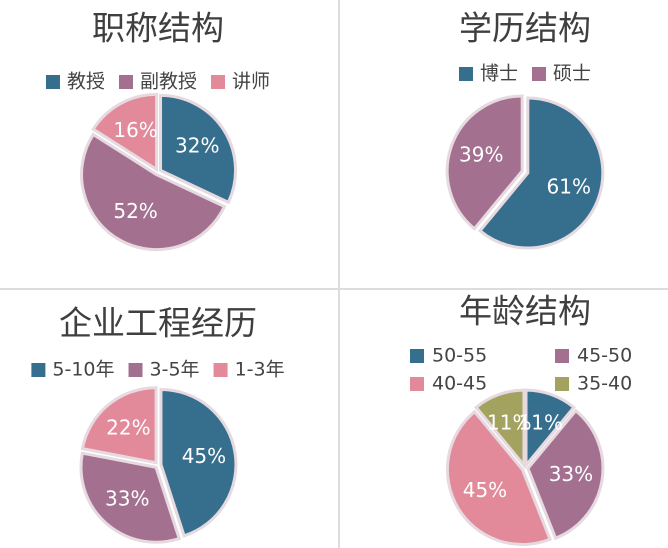 This screenshot has width=668, height=548. I want to click on legend: 5-10年 3-5年 1-3年, so click(158, 370).